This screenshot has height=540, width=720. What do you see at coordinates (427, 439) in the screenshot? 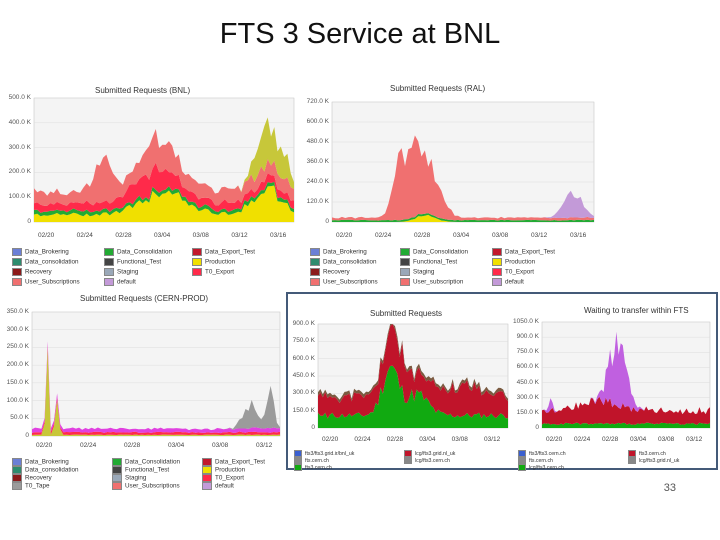
I see `bnl_submitted-xtick-label: 03/04` at bounding box center [427, 439].